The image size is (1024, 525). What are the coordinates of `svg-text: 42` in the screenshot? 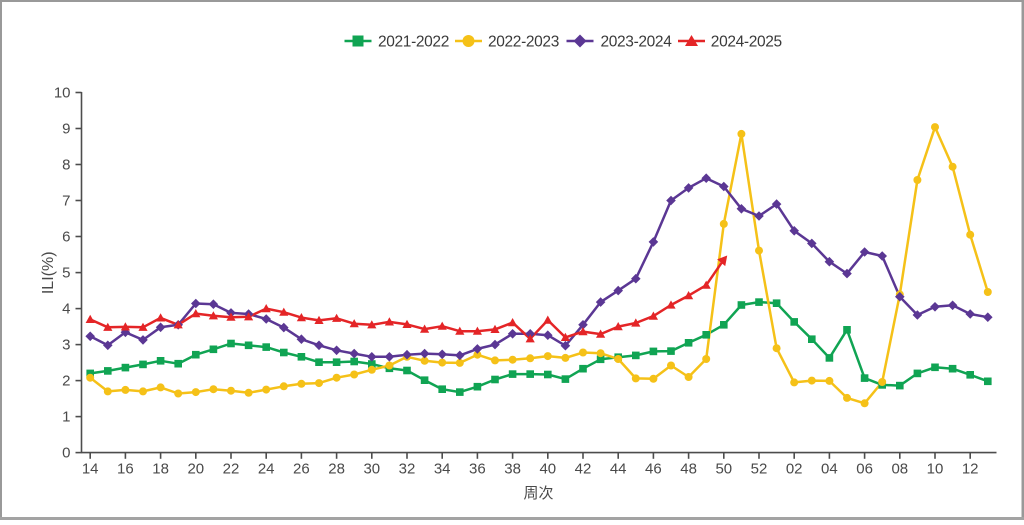 It's located at (583, 469).